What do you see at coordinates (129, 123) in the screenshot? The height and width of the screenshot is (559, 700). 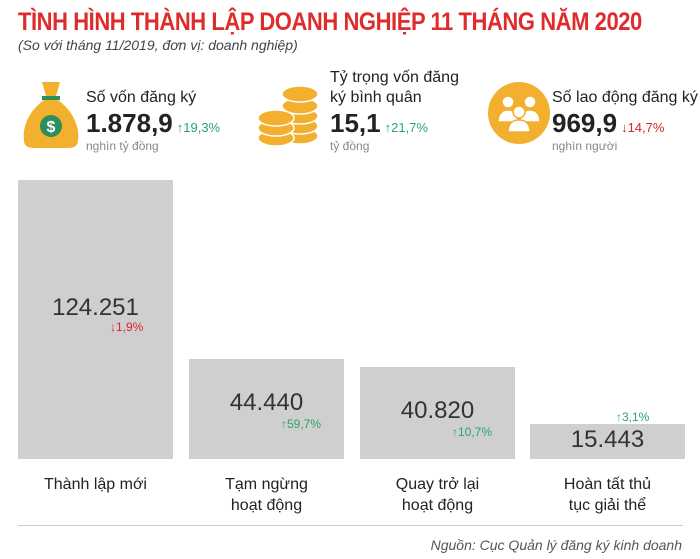 I see `stat-value: 1.878,9` at bounding box center [129, 123].